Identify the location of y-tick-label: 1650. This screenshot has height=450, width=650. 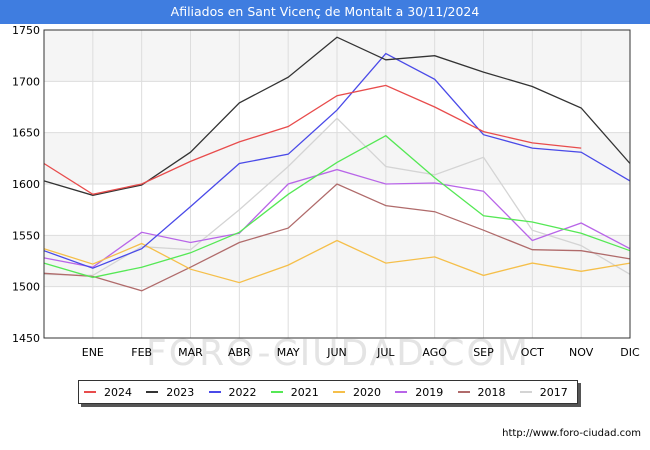
(26, 133).